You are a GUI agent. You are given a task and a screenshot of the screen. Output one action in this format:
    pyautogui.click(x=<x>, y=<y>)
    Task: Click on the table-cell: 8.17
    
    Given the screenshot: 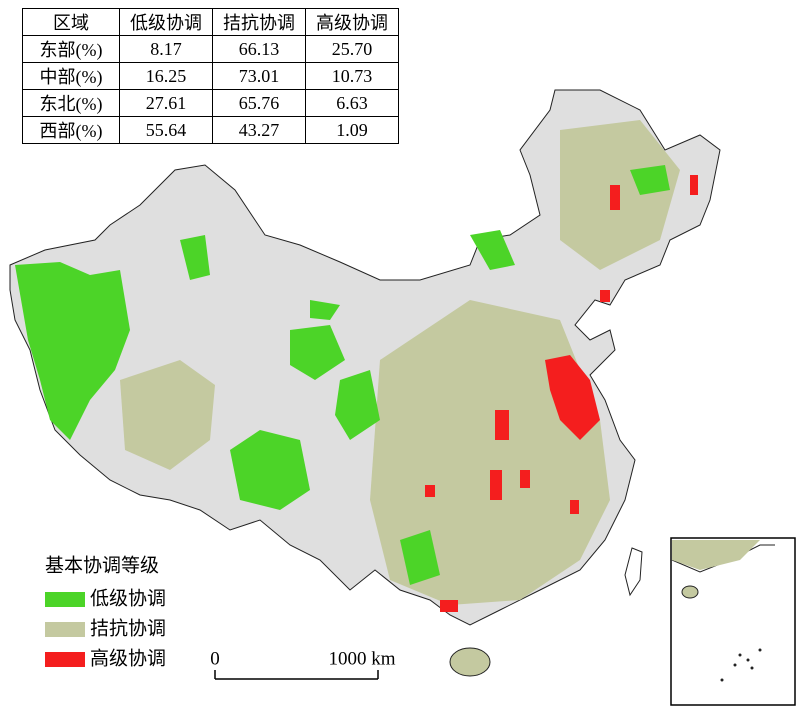 What is the action you would take?
    pyautogui.click(x=166, y=49)
    